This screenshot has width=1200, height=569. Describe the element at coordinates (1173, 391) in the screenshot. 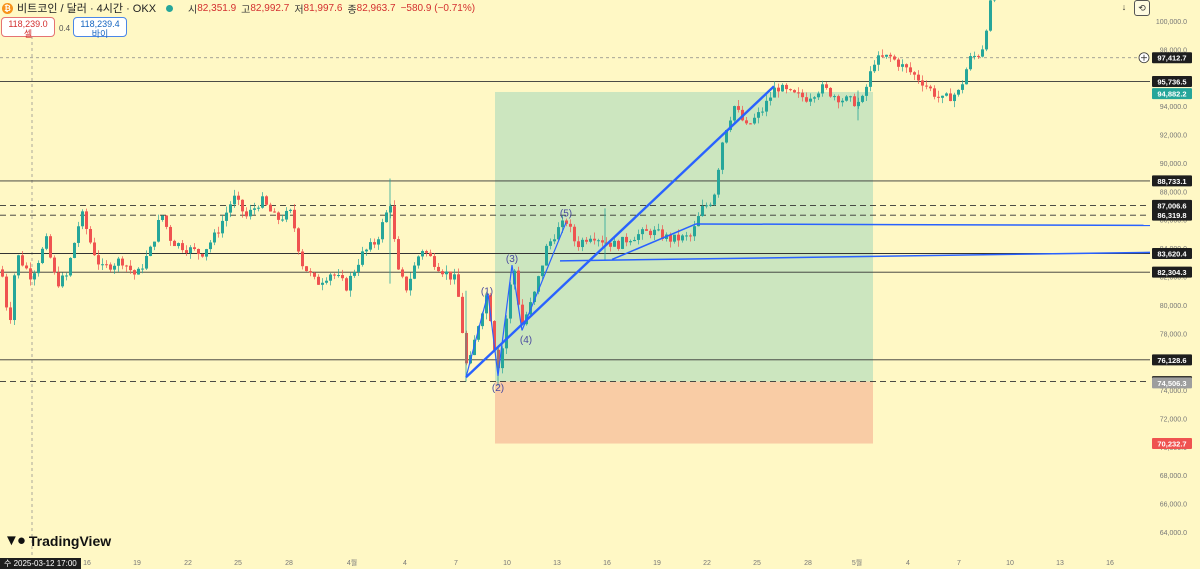

I see `price-tick-label: 74,000.0` at that location.